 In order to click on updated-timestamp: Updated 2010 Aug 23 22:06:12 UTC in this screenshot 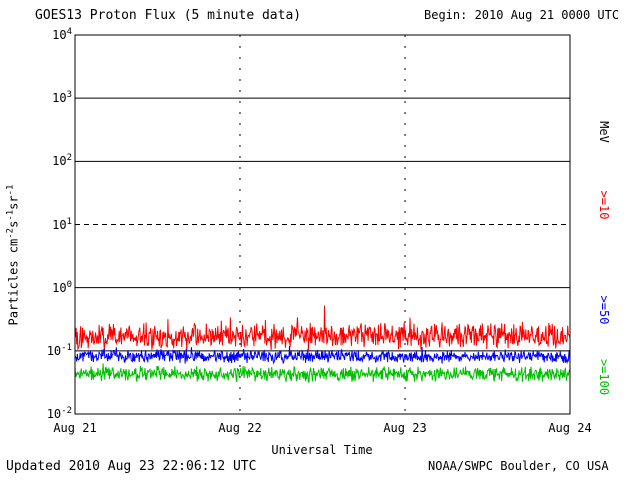, I will do `click(131, 466)`.